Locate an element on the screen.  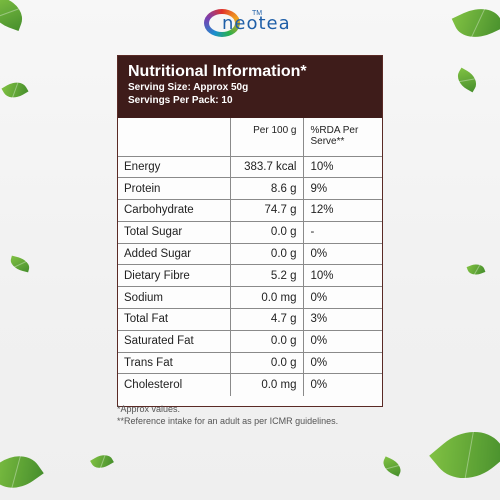
table-row: Added Sugar 0.0 g 0% is located at coordinates (250, 254).